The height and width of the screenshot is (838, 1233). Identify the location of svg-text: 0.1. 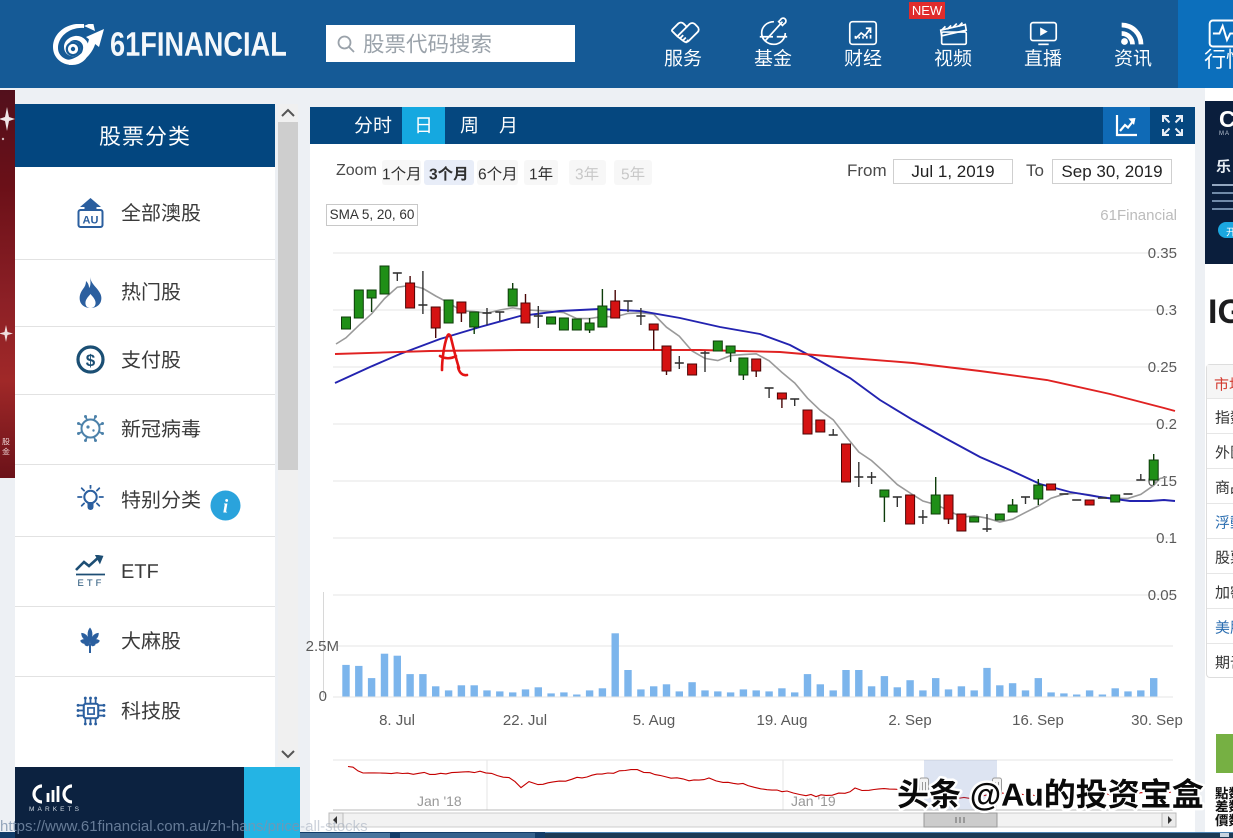
(1166, 538).